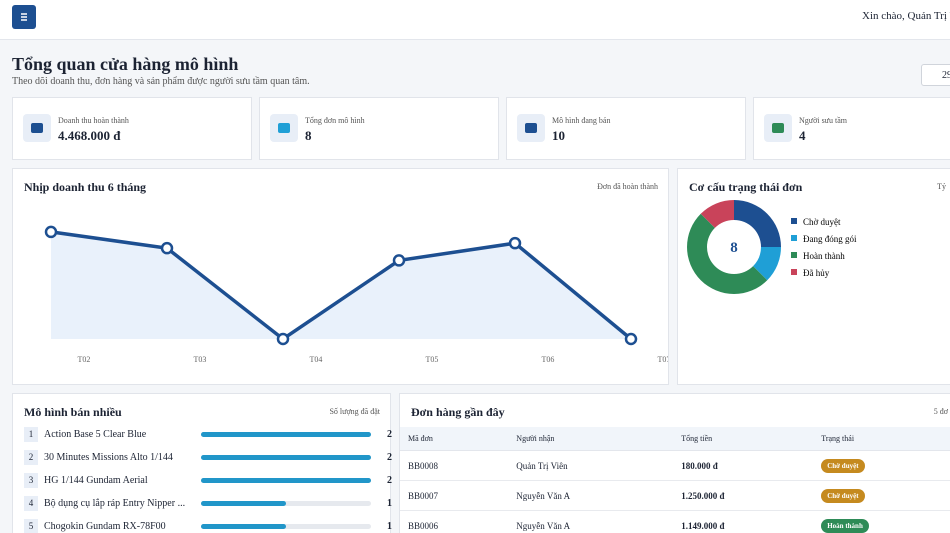  I want to click on stat-card: Tổng đơn mô hình 8, so click(379, 128).